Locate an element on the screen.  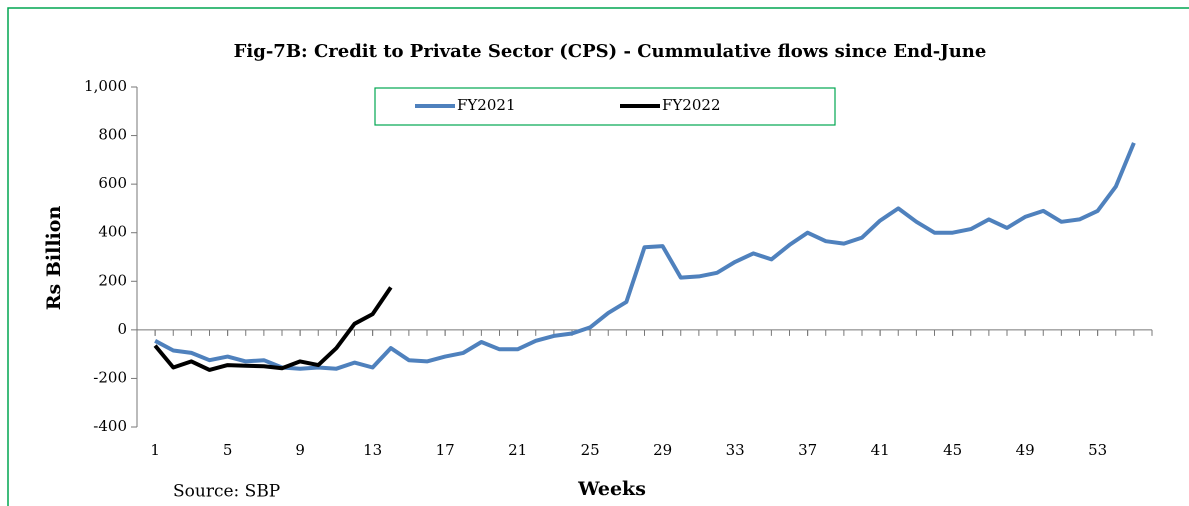
x-tick-label: 9 is located at coordinates (300, 450).